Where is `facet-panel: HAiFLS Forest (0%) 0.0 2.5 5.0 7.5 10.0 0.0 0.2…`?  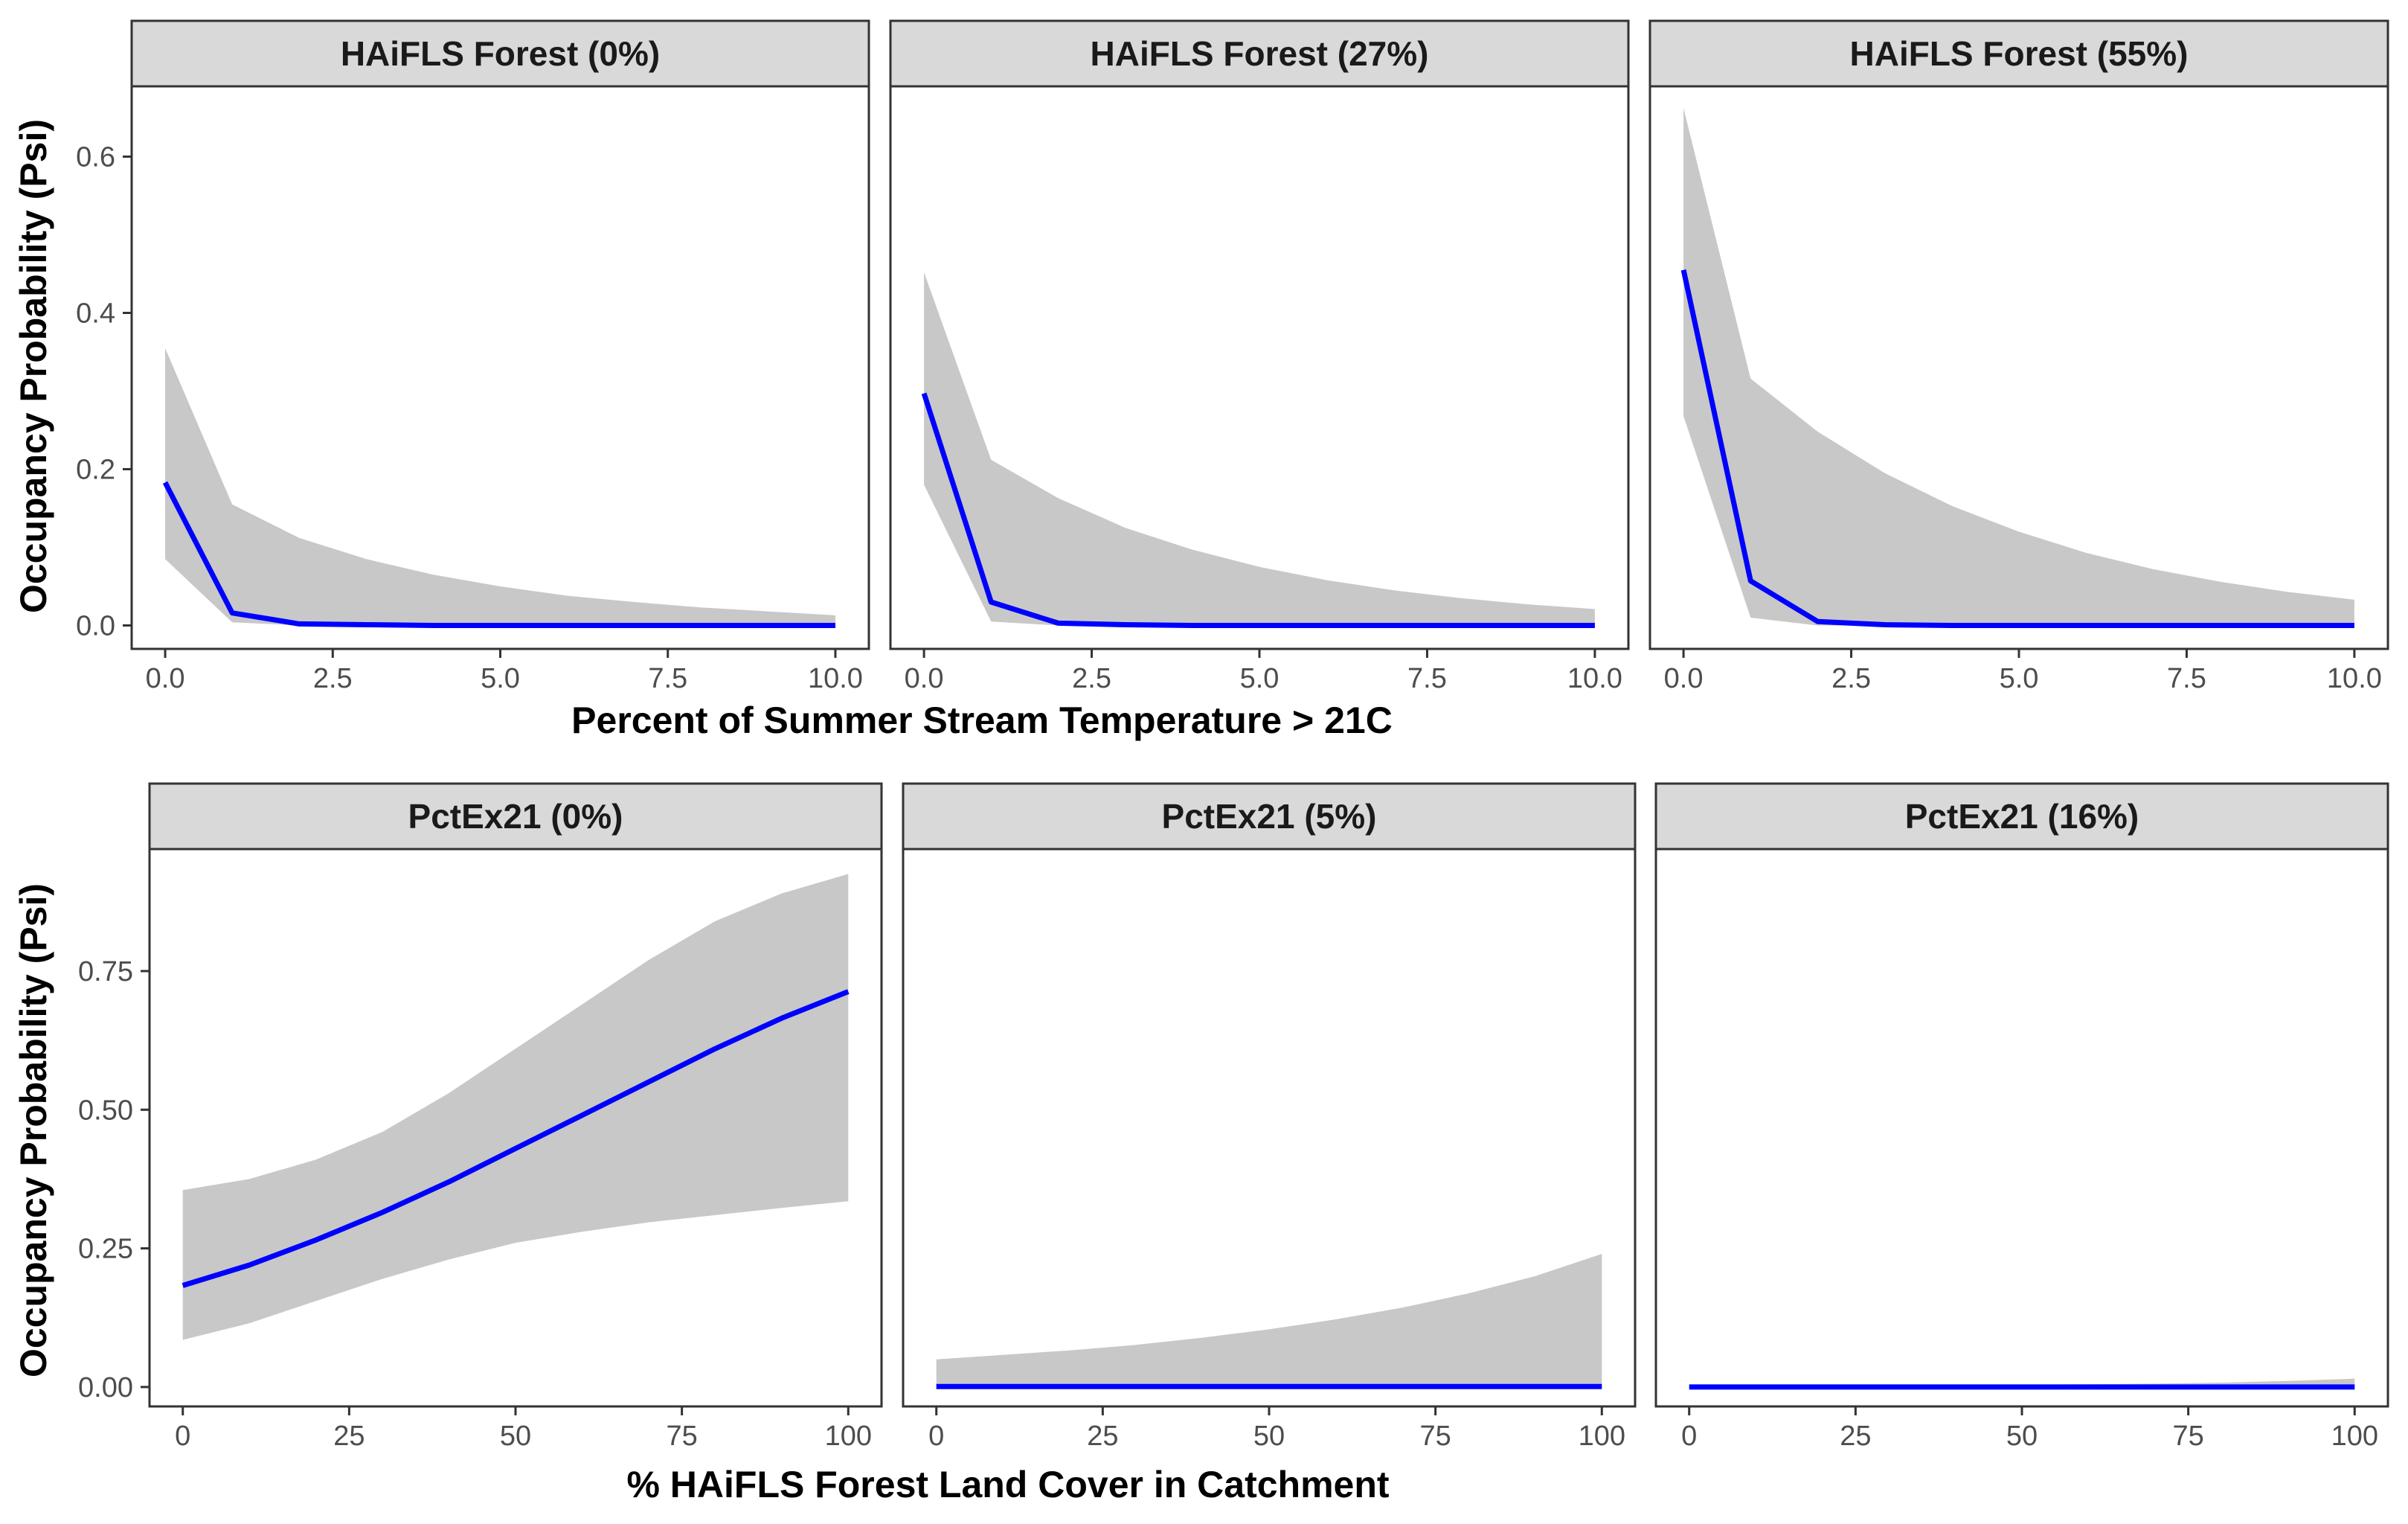
facet-panel: HAiFLS Forest (0%) 0.0 2.5 5.0 7.5 10.0 0.0 0.2… is located at coordinates (473, 356).